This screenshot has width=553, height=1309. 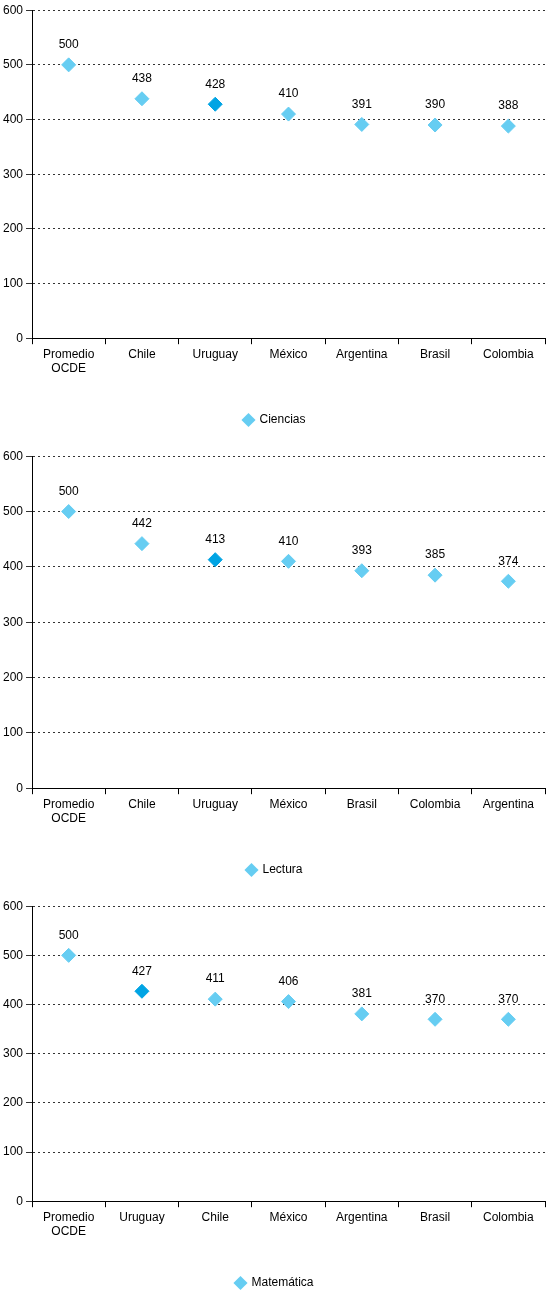 What do you see at coordinates (435, 554) in the screenshot?
I see `data-label: 385` at bounding box center [435, 554].